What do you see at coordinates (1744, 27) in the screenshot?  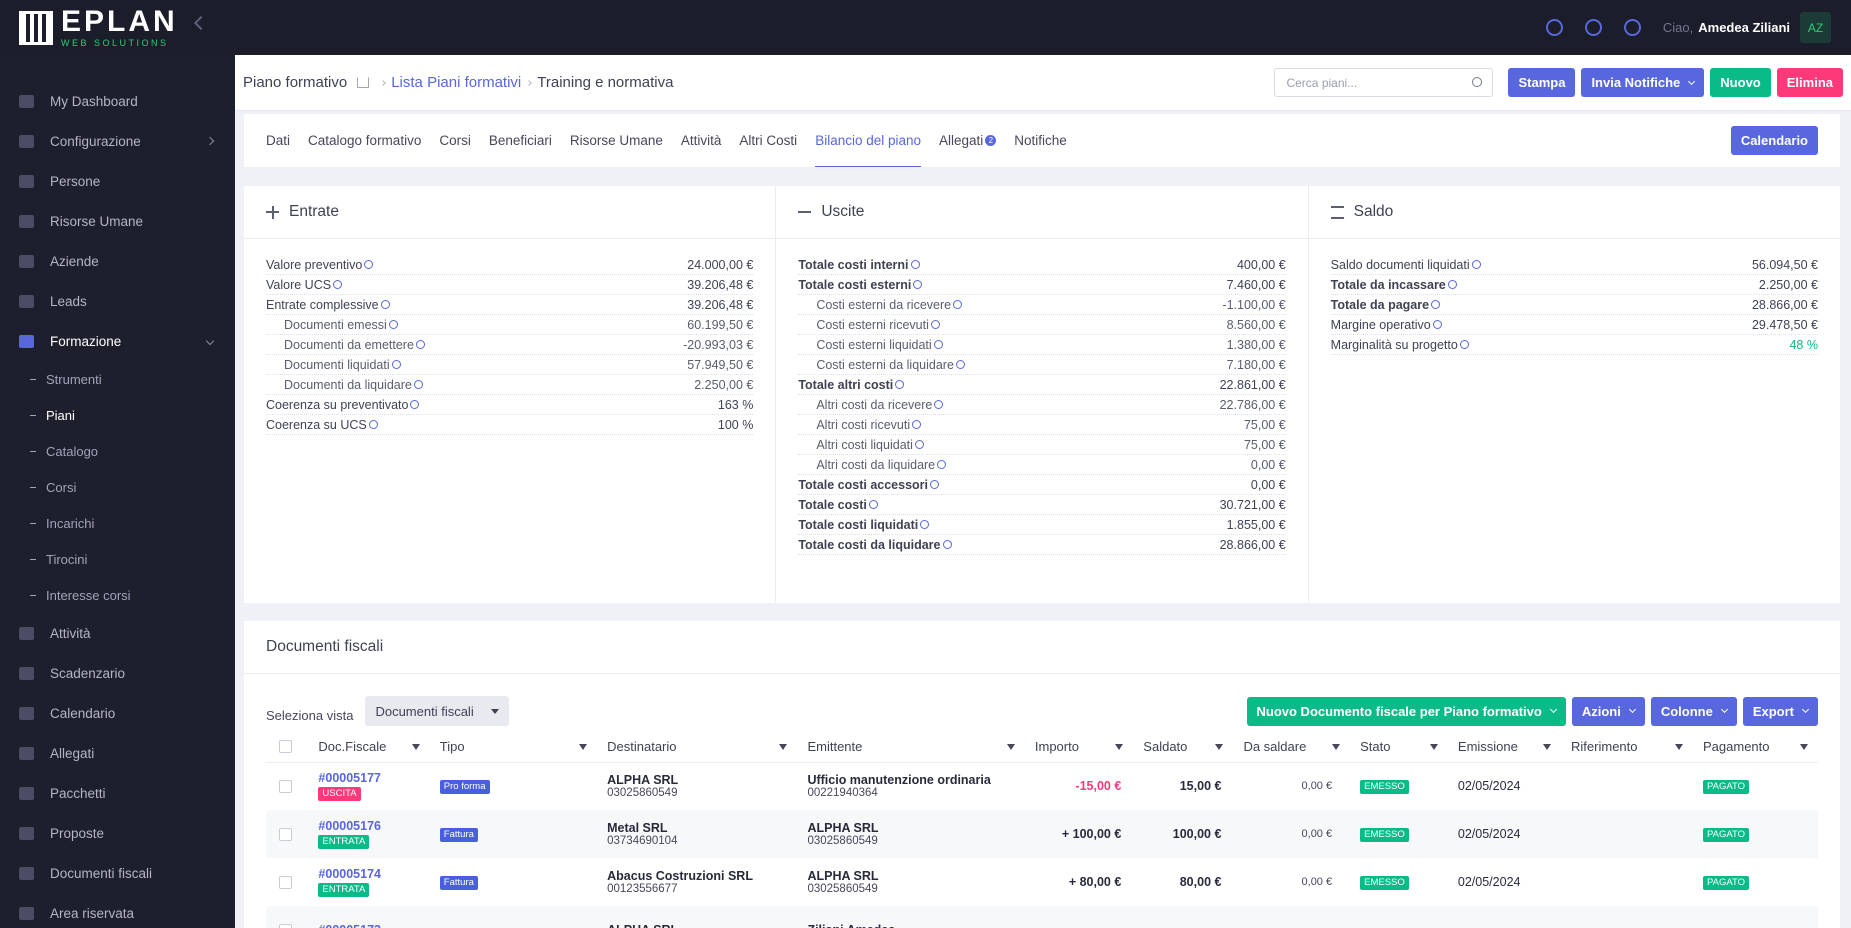 I see `user-name: Amedea Ziliani` at bounding box center [1744, 27].